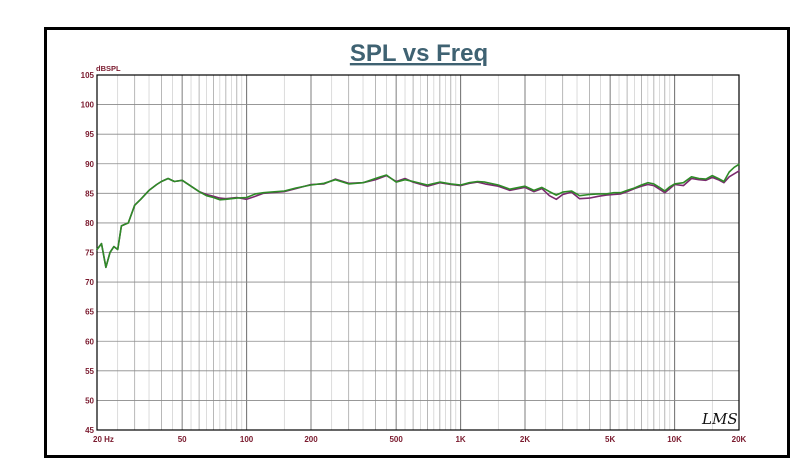  I want to click on y-tick-label: 85, so click(89, 193).